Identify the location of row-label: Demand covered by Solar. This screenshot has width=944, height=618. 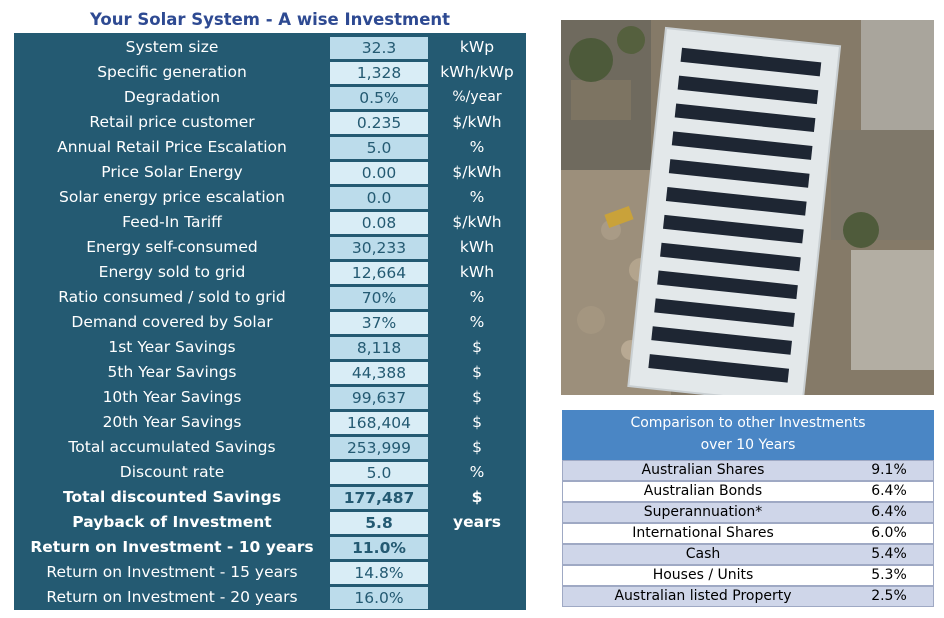
(172, 322).